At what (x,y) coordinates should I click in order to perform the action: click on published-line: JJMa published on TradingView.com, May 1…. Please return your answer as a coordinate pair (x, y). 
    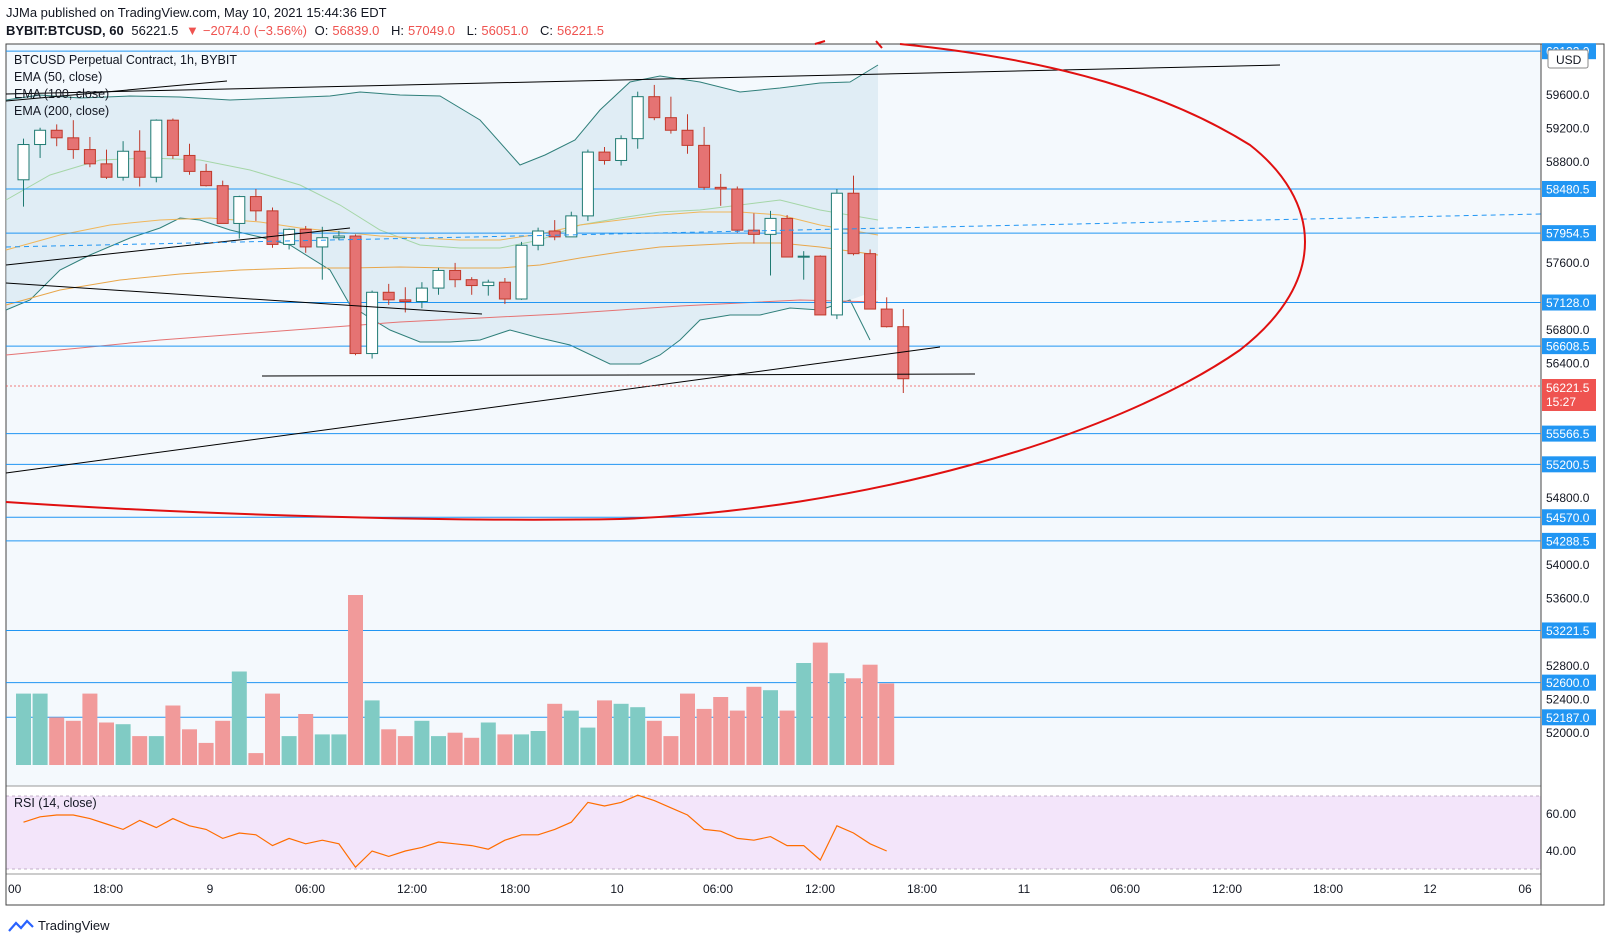
    Looking at the image, I should click on (196, 12).